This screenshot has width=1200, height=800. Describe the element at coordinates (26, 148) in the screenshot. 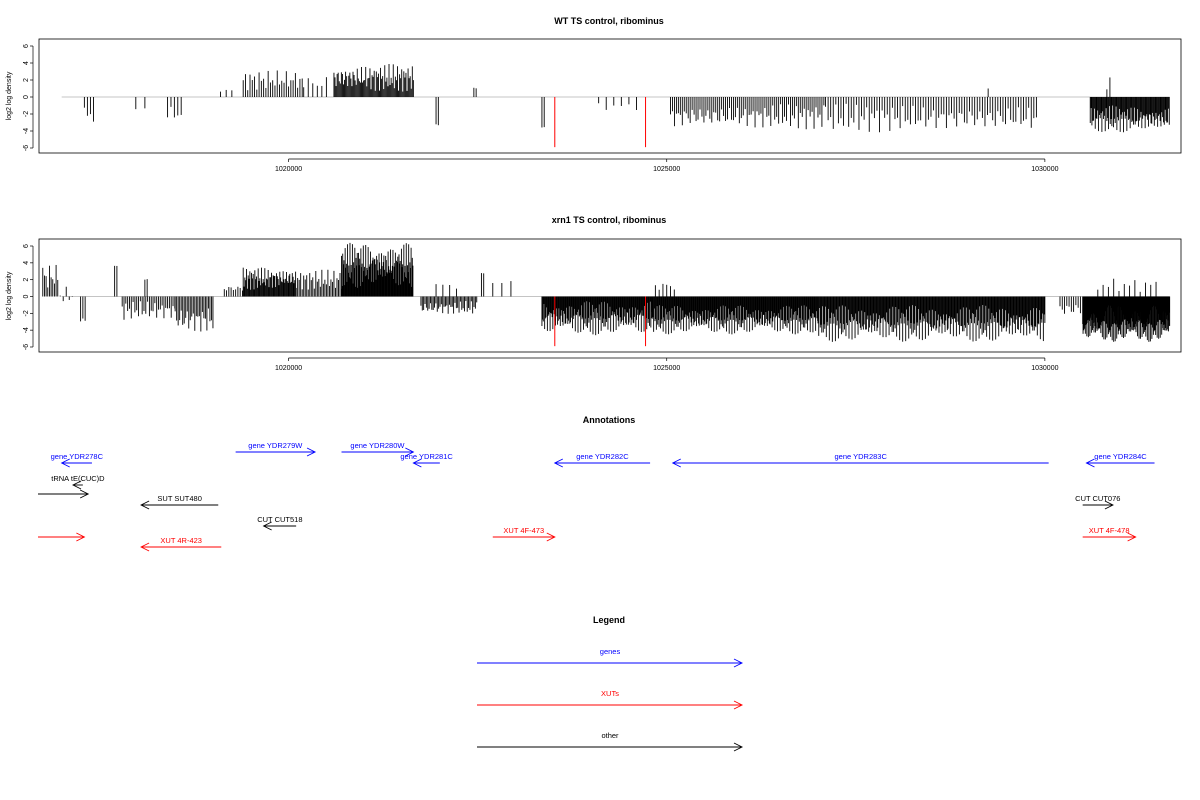

I see `wt-y-tick-label: -6` at that location.